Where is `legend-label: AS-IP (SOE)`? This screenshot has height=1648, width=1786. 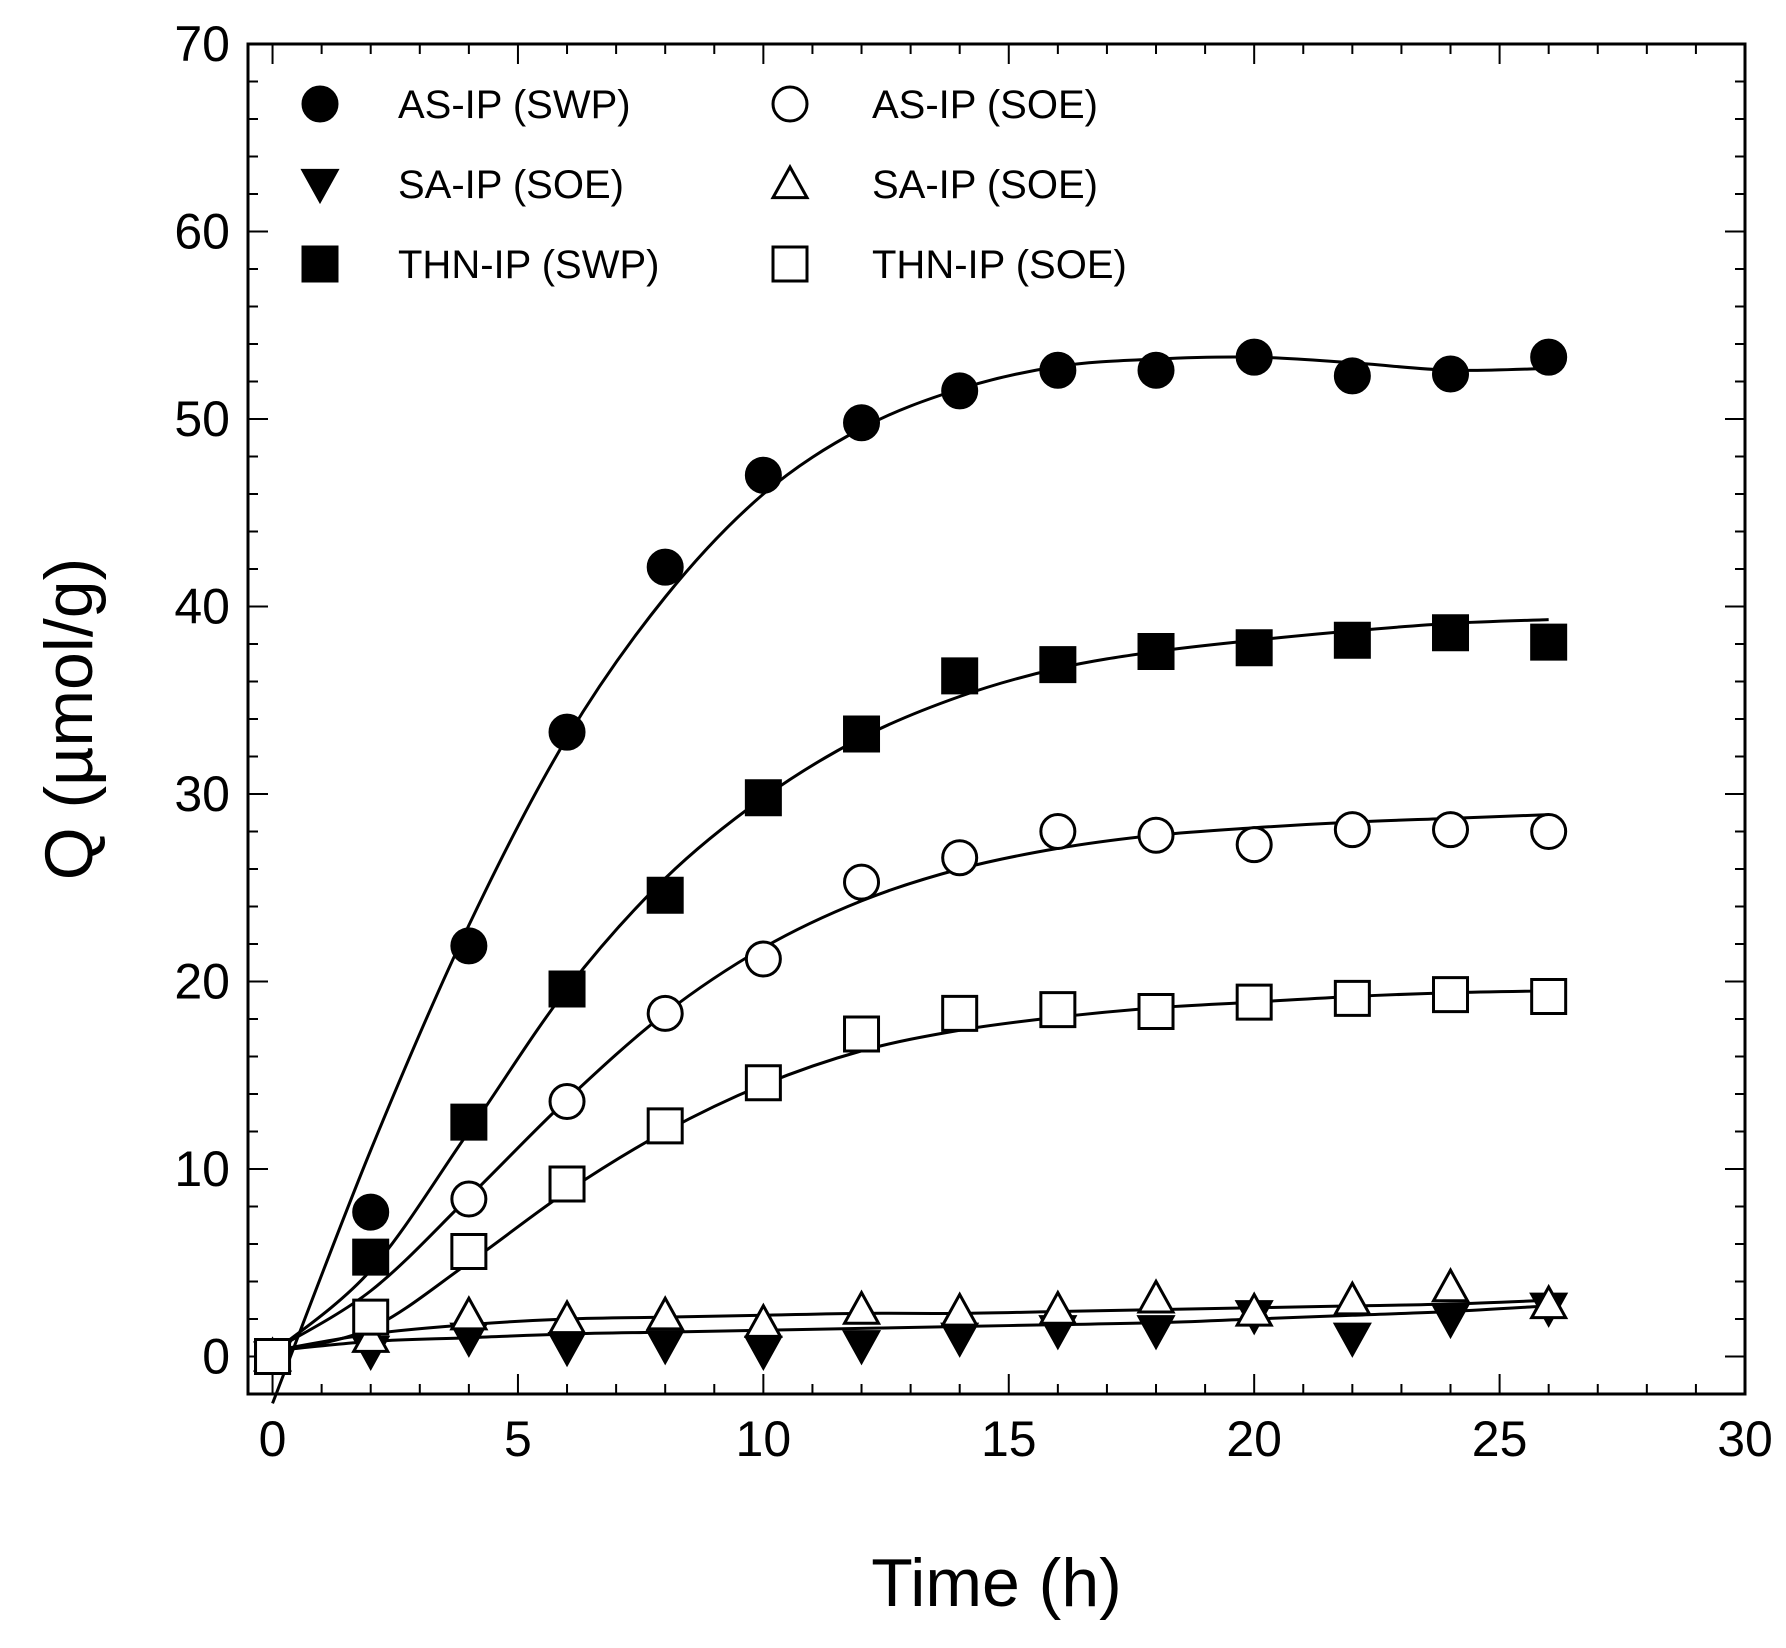
legend-label: AS-IP (SOE) is located at coordinates (985, 105).